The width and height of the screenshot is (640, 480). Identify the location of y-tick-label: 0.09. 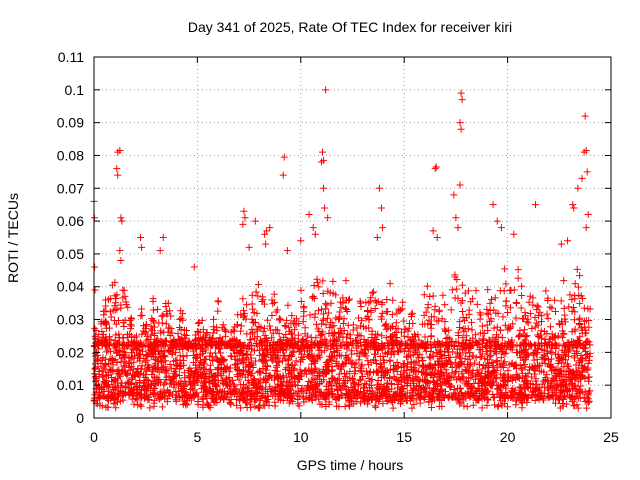
(70, 123).